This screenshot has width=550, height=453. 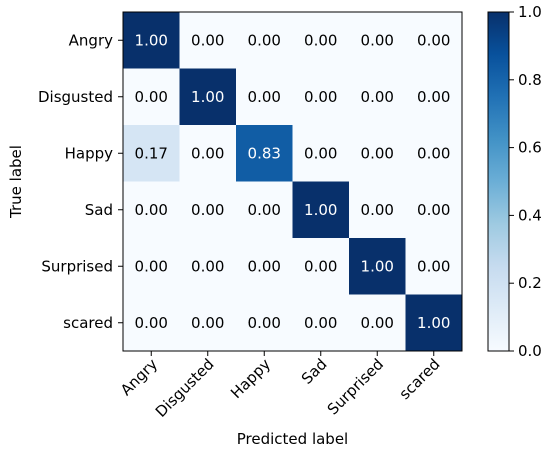 I want to click on colorbar-tick-label: 0.0, so click(x=530, y=351).